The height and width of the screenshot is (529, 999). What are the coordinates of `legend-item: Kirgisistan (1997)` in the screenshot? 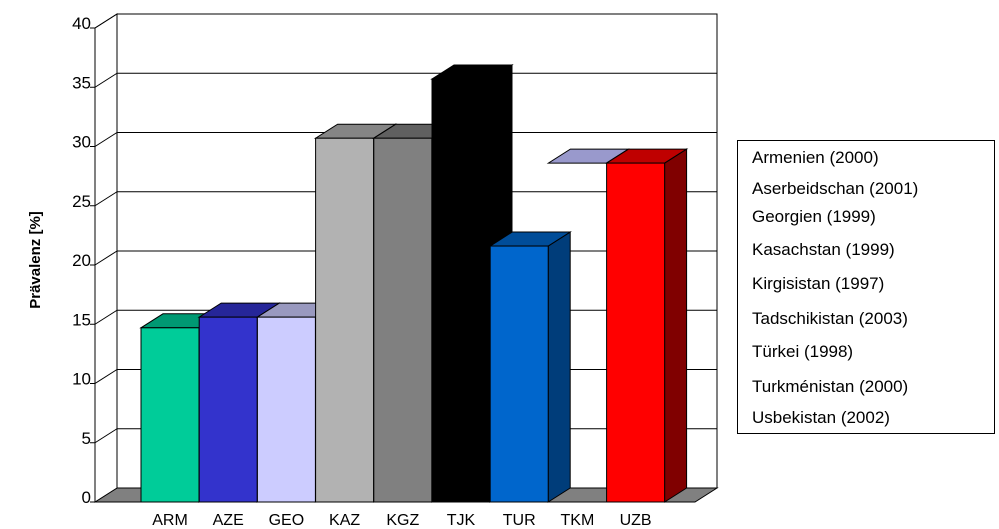 It's located at (818, 283).